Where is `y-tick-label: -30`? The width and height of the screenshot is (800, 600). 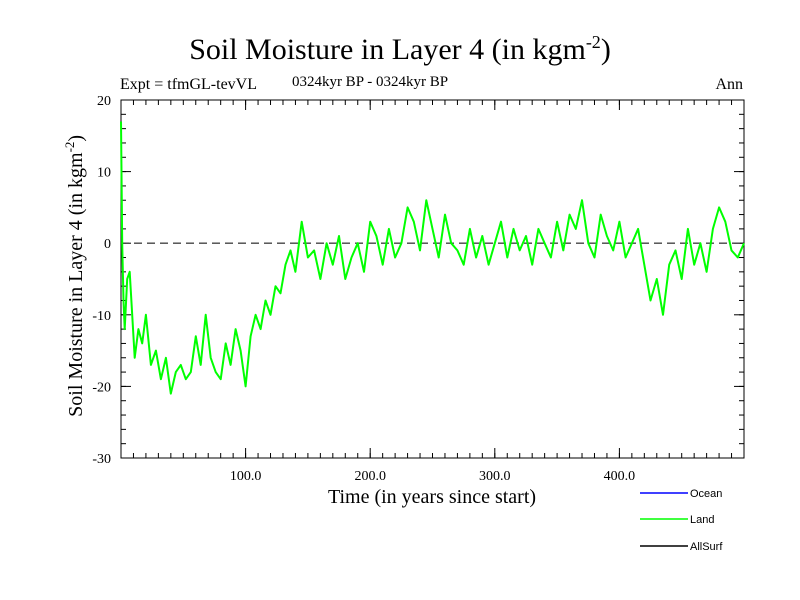
y-tick-label: -30 is located at coordinates (101, 459).